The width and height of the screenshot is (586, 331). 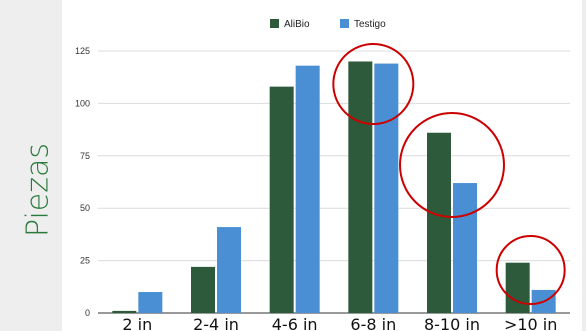 What do you see at coordinates (295, 323) in the screenshot?
I see `x-tick-label-2: 4-6 in` at bounding box center [295, 323].